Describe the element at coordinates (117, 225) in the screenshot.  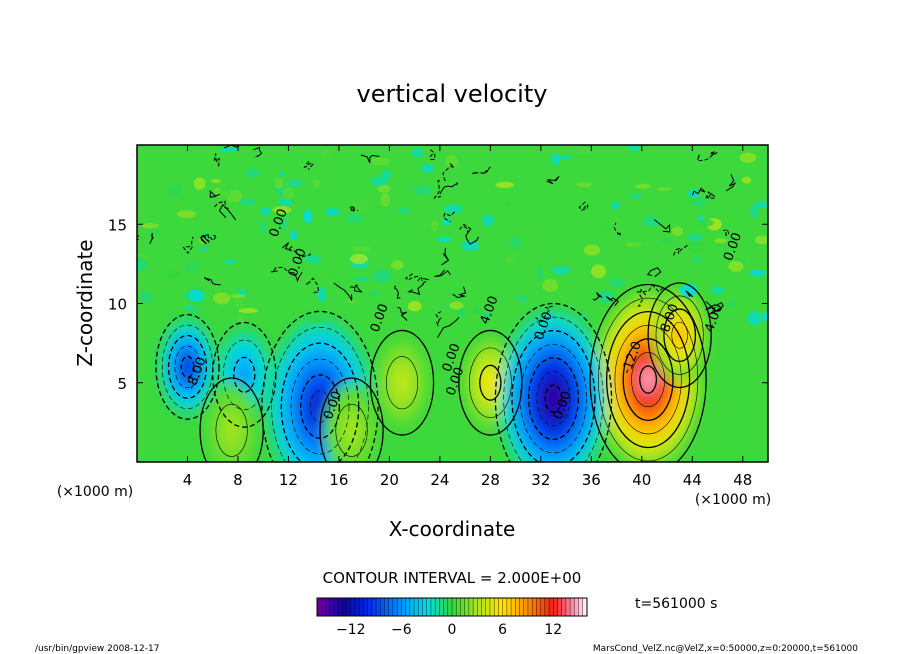
I see `y-tick-label: 15` at that location.